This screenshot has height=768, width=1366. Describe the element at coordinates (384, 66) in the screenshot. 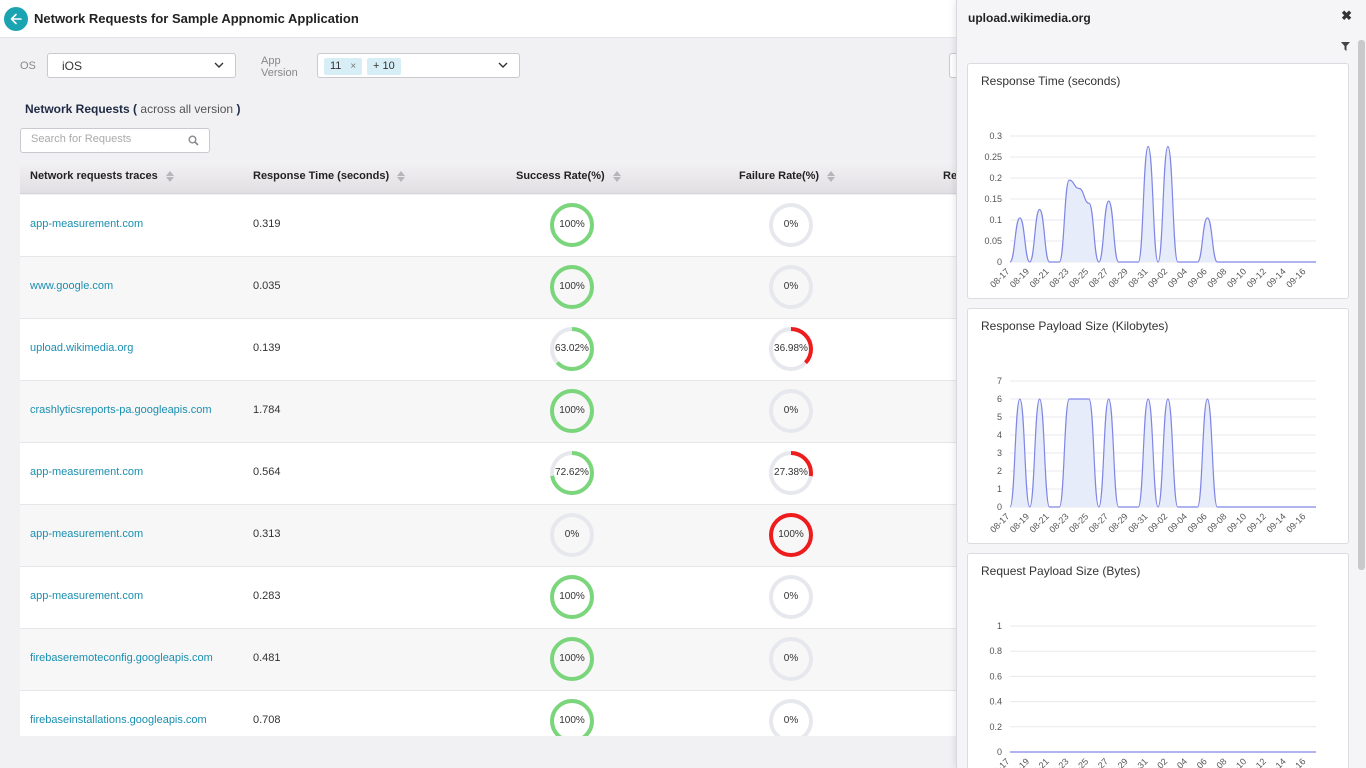

I see `more-versions-chip: + 10` at that location.